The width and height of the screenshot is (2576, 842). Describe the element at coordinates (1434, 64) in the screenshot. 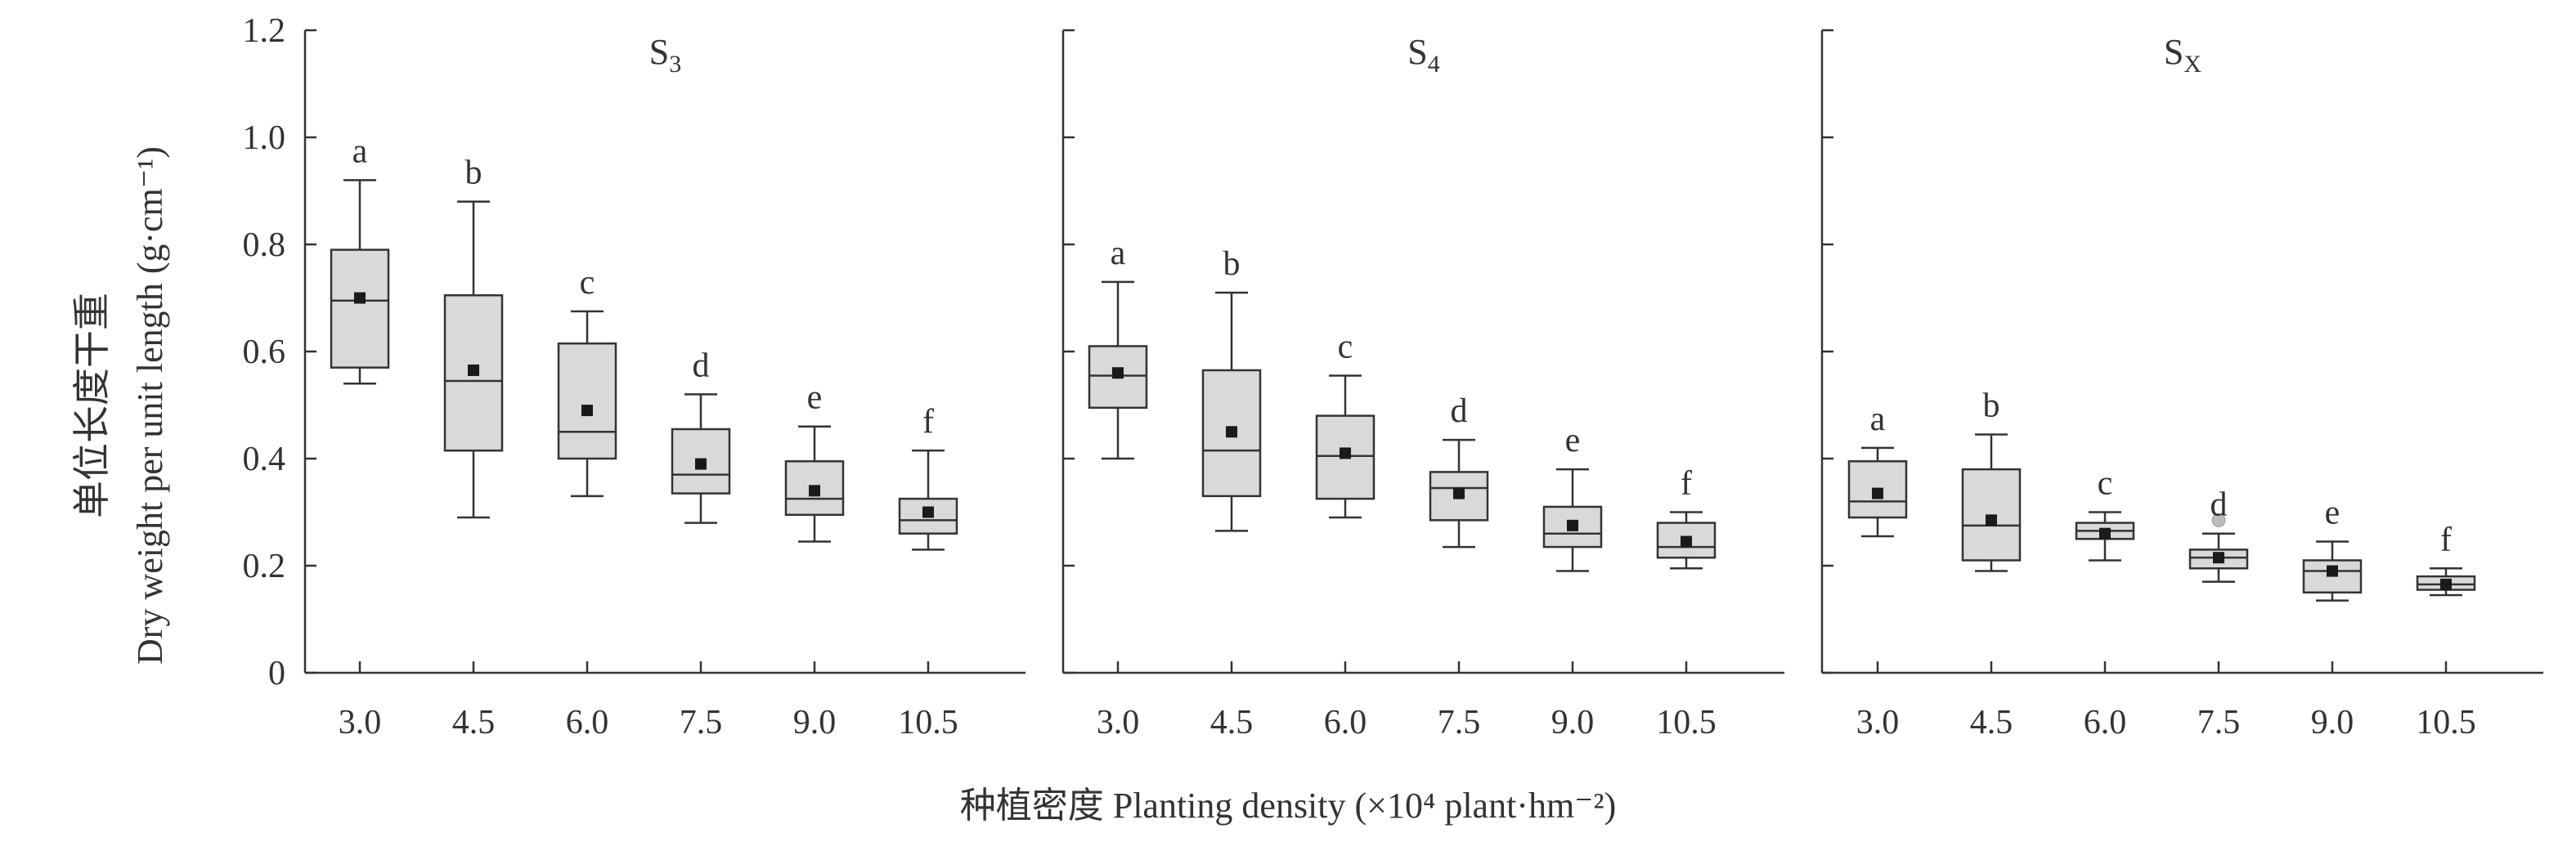

I see `panel-title-subscript: 4` at that location.